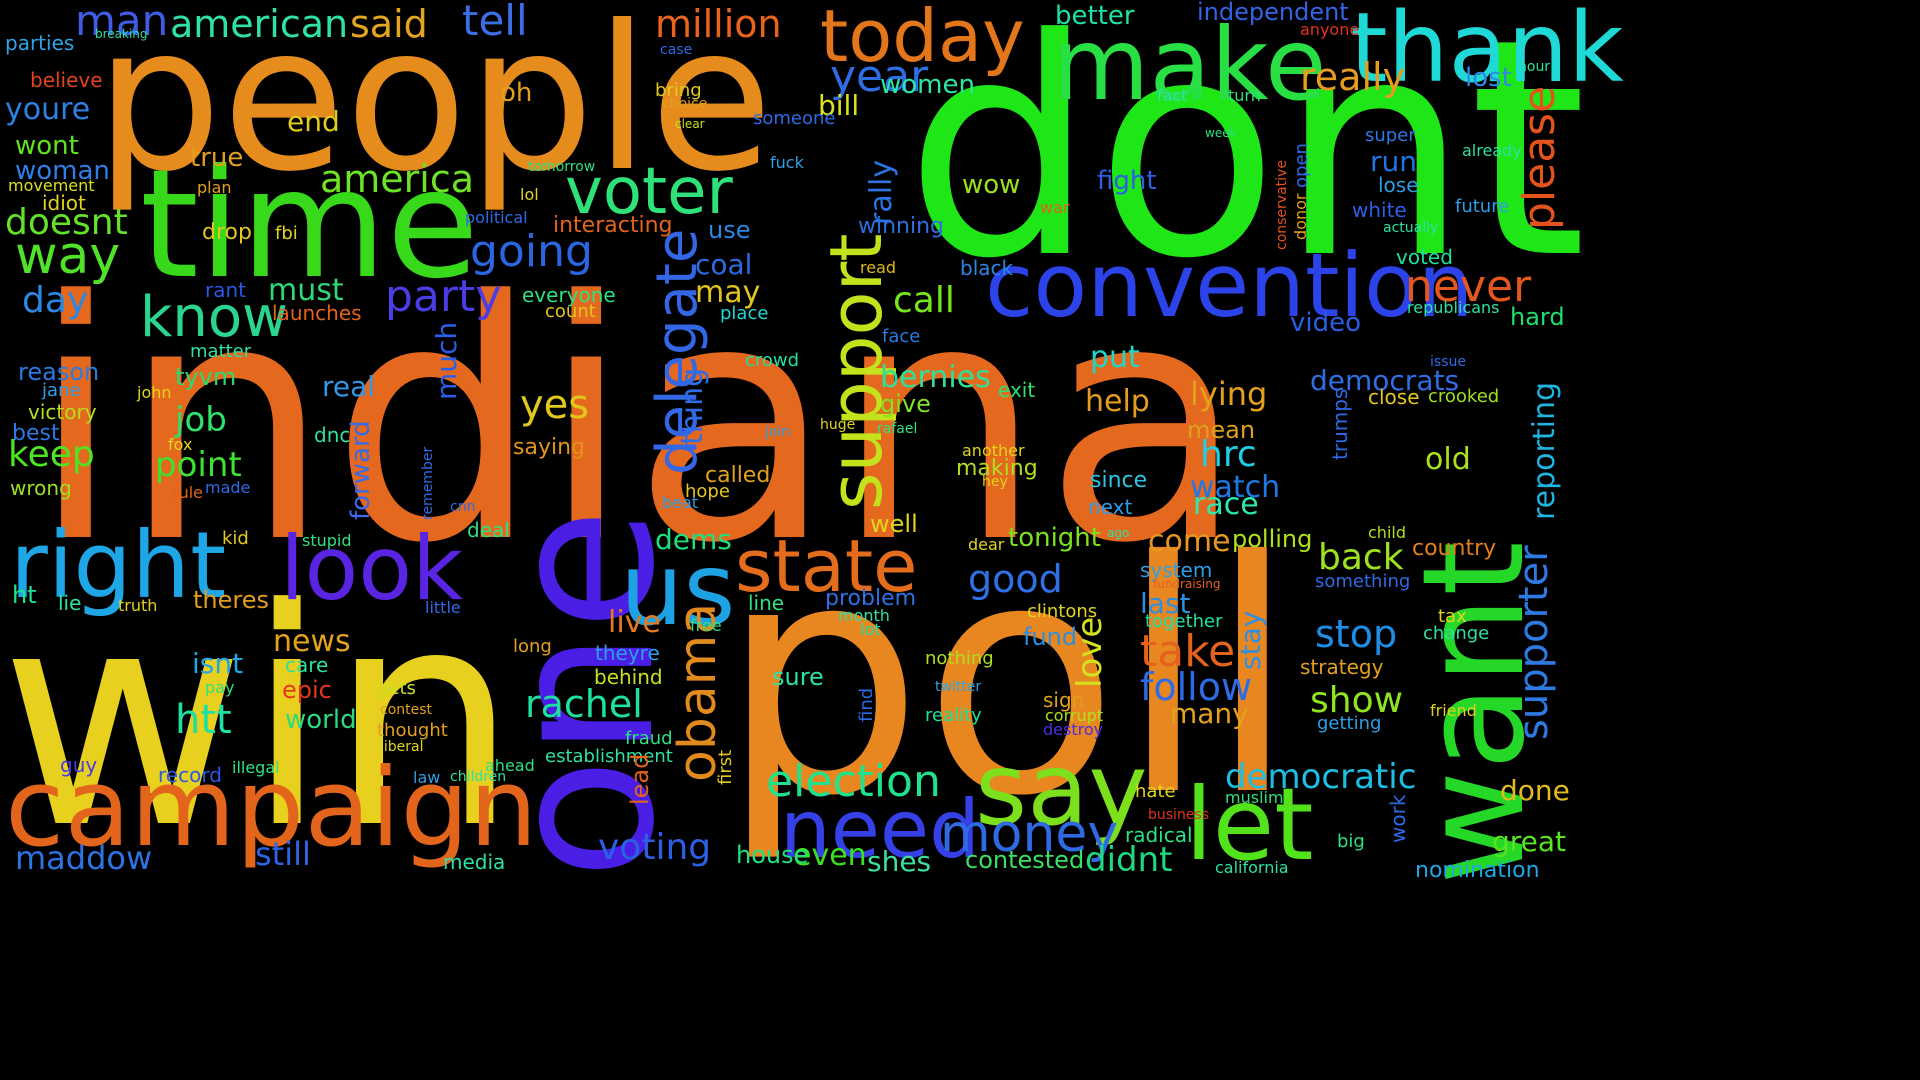 The width and height of the screenshot is (1920, 1080). Describe the element at coordinates (1272, 539) in the screenshot. I see `word-polling: polling` at that location.